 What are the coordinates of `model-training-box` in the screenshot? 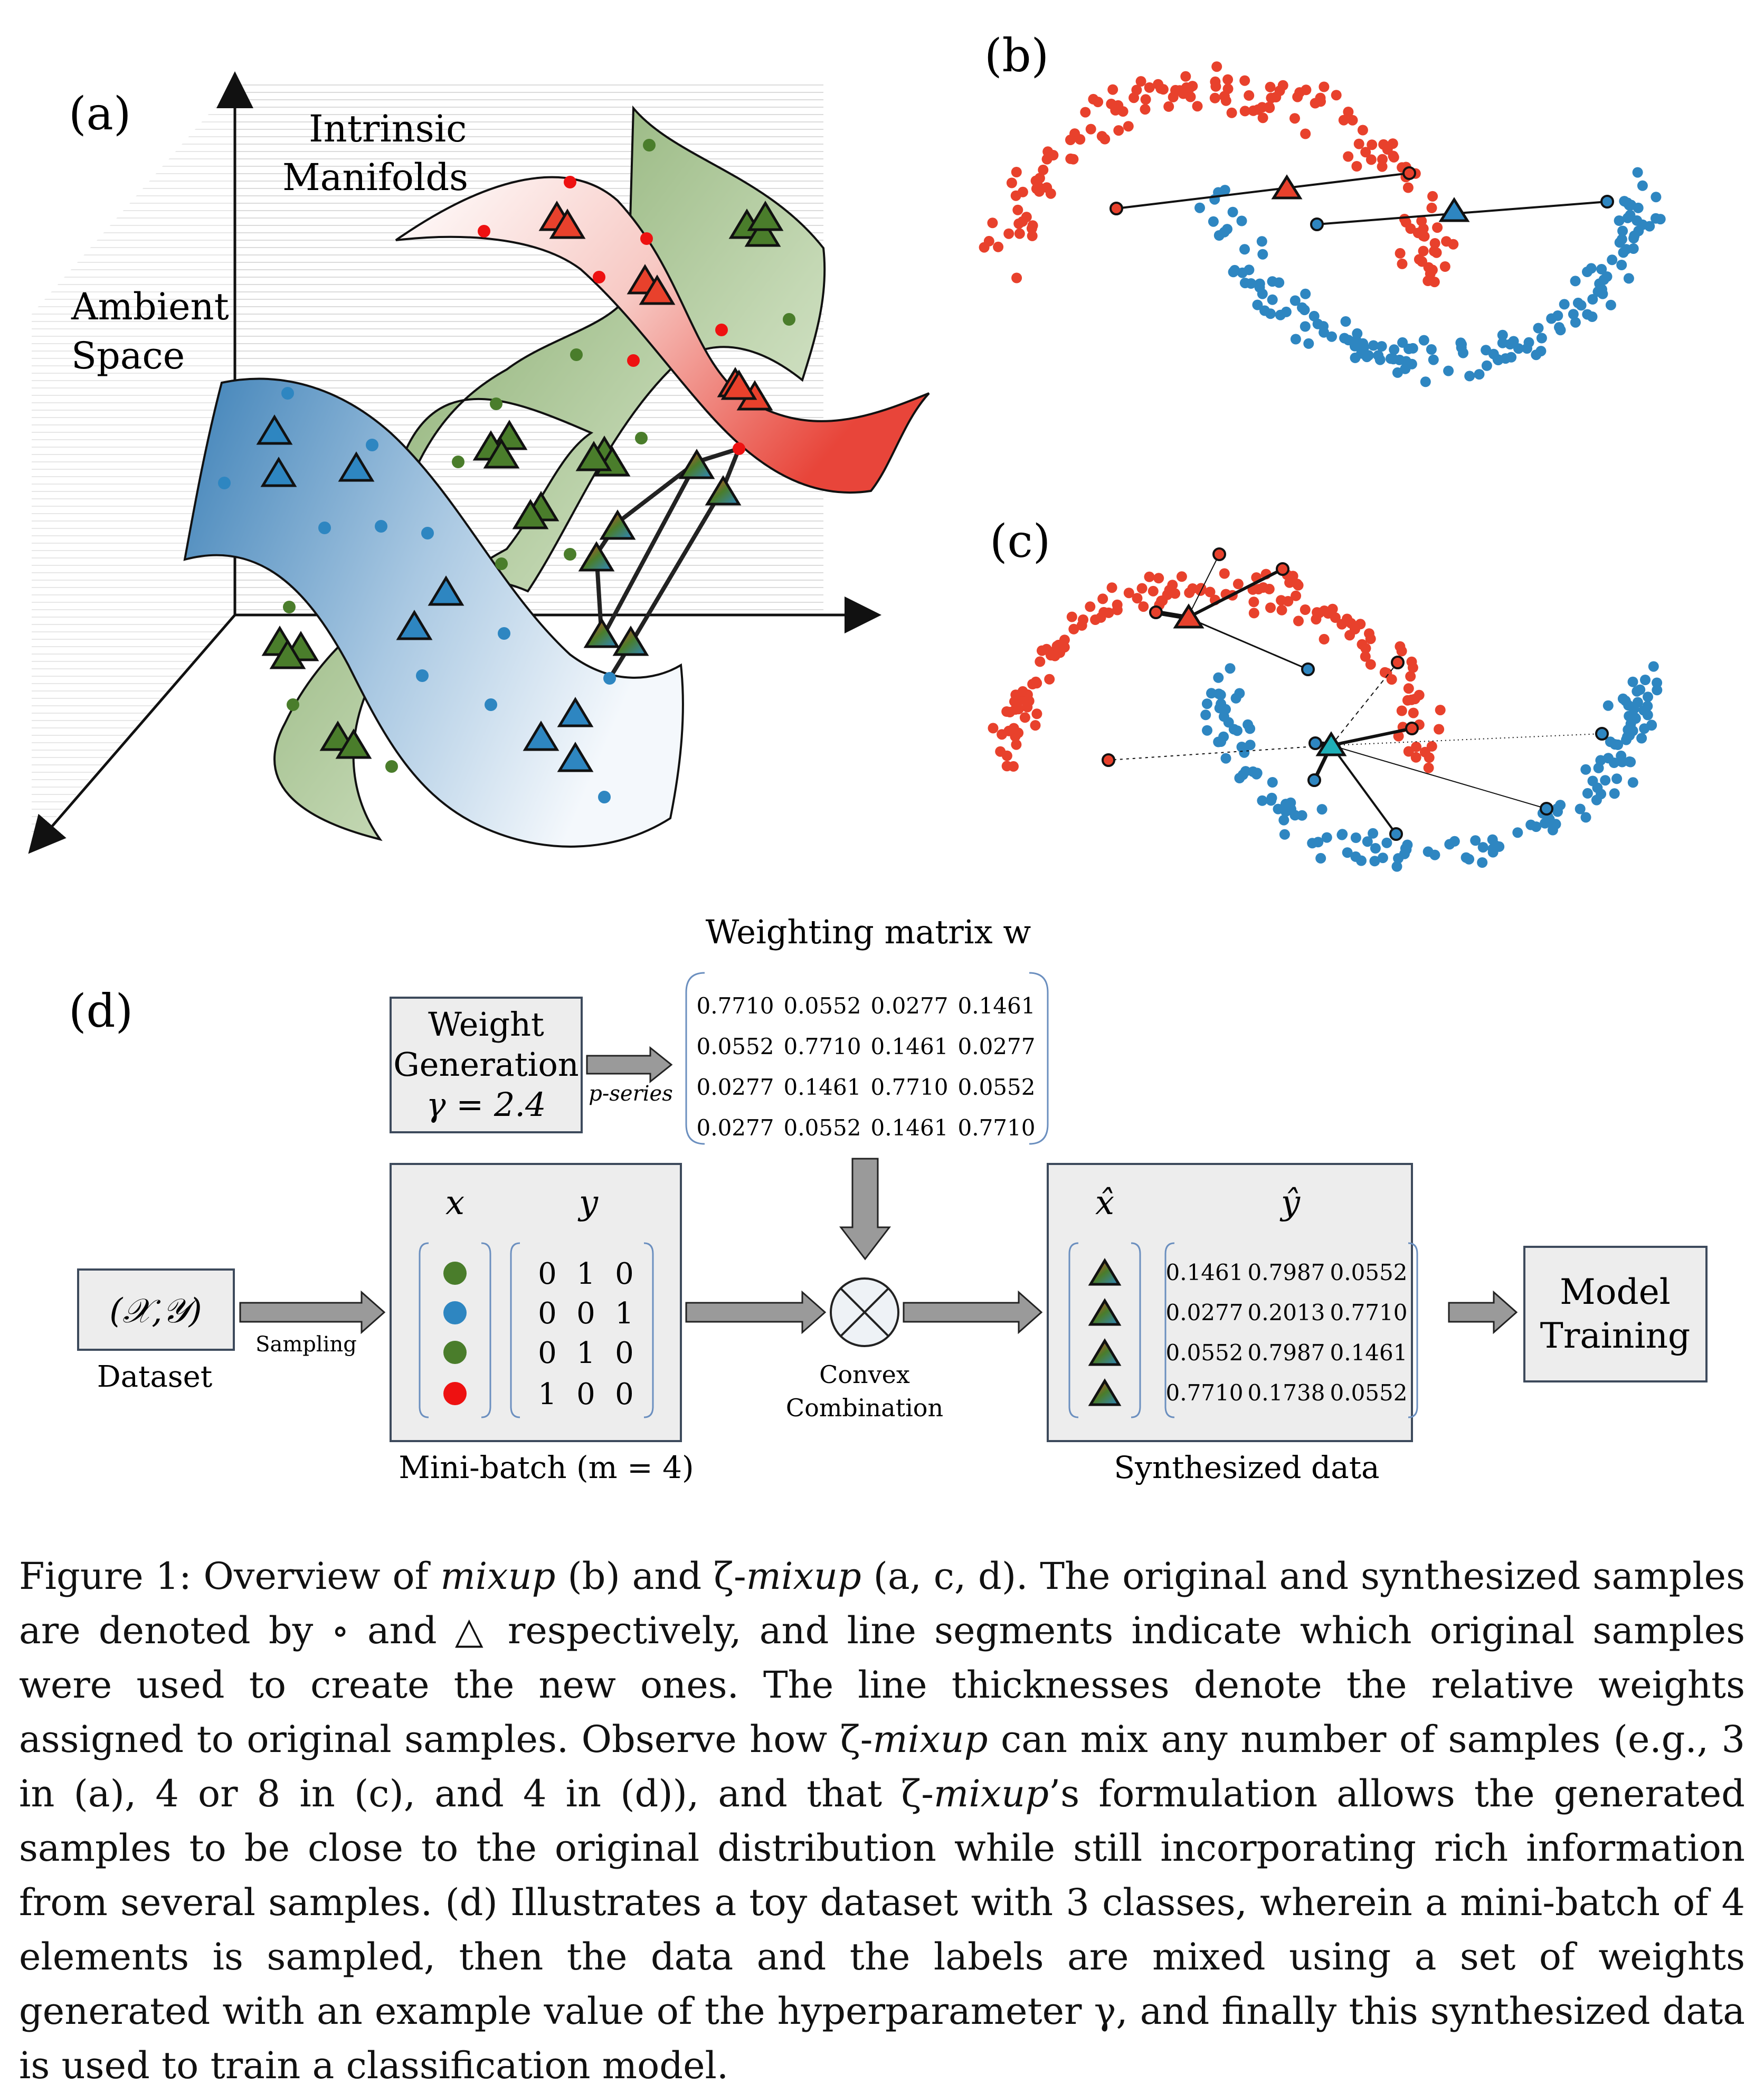 It's located at (1615, 1314).